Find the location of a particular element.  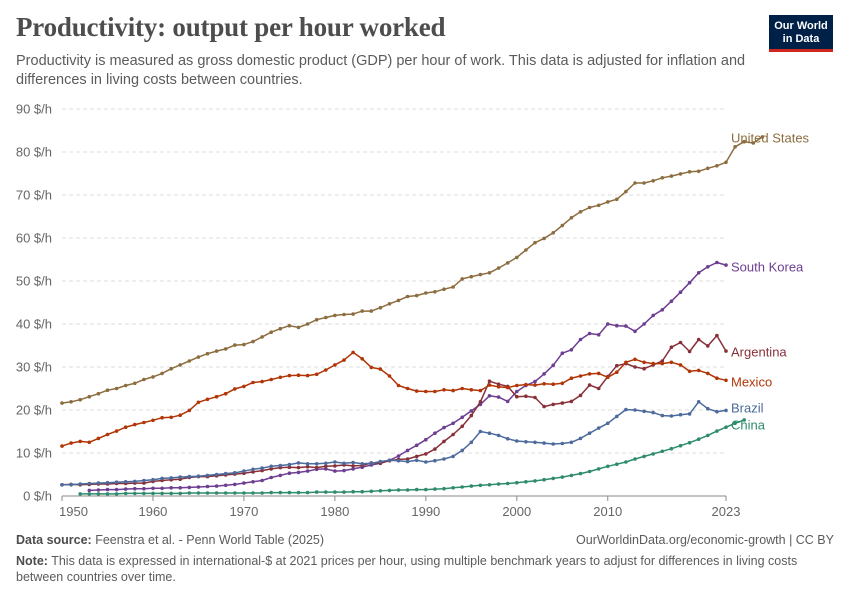

series-label: Mexico is located at coordinates (751, 382).